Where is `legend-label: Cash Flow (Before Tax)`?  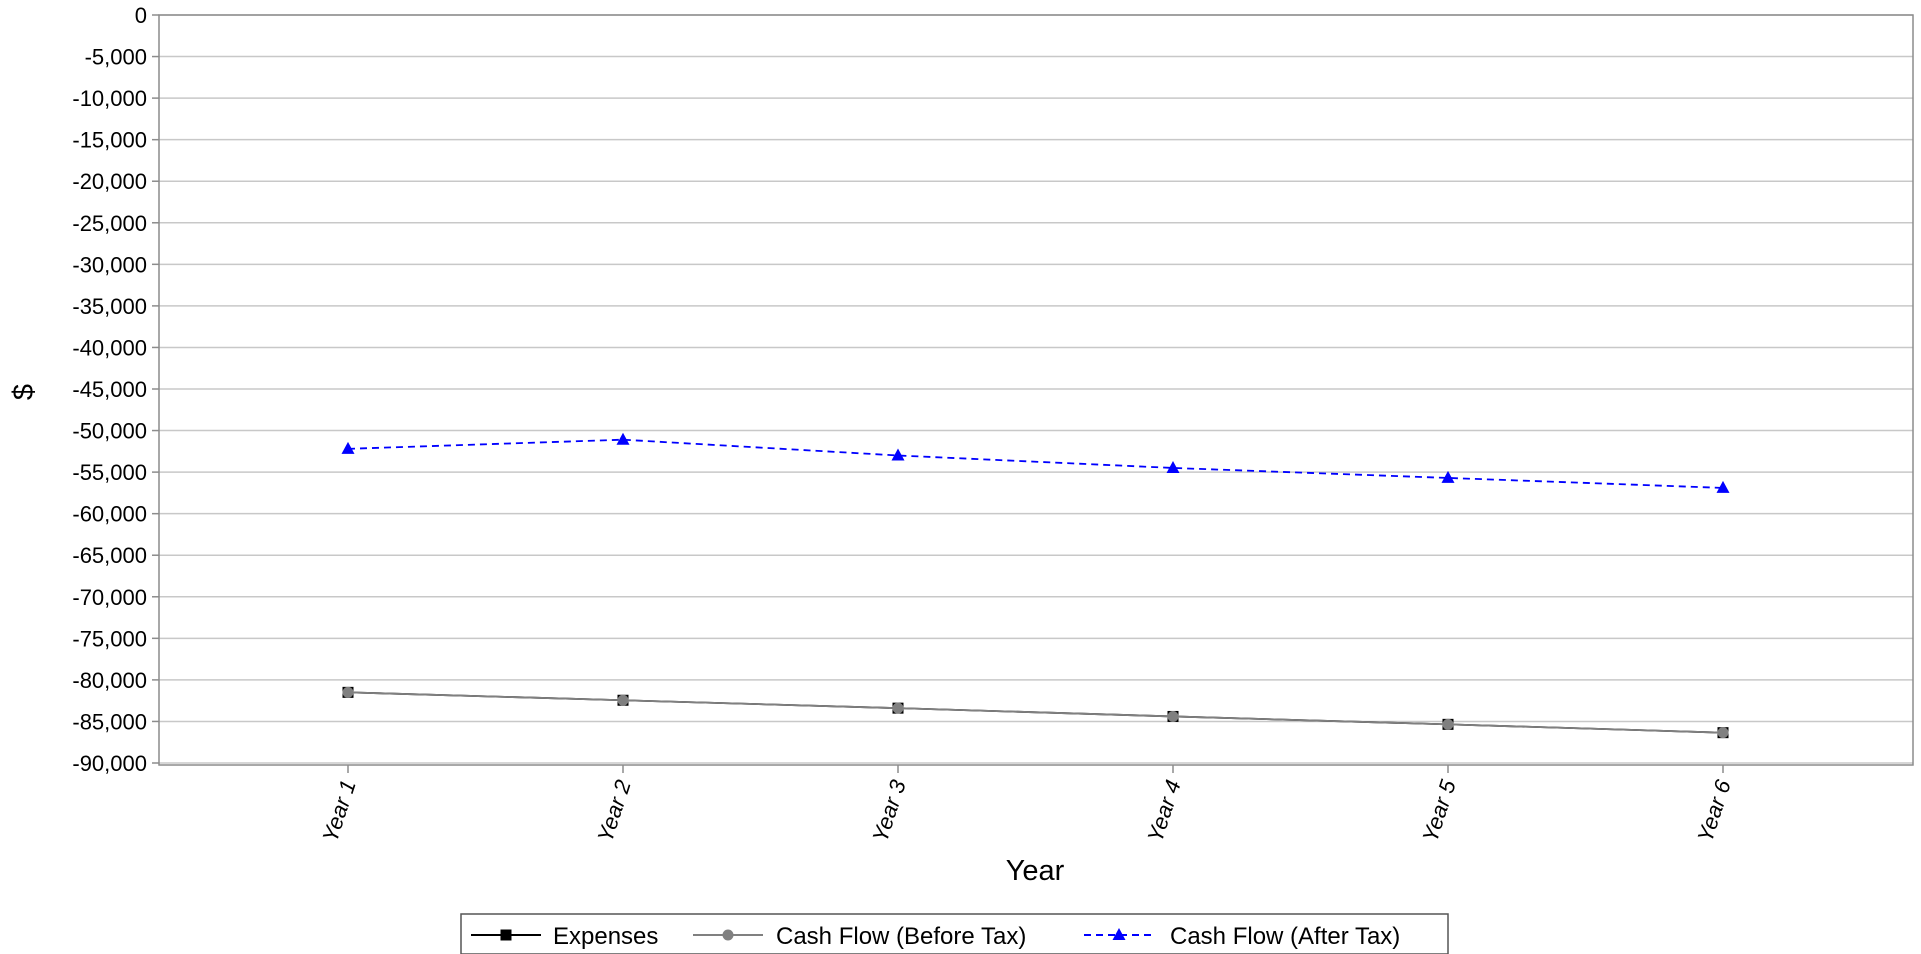
legend-label: Cash Flow (Before Tax) is located at coordinates (901, 936).